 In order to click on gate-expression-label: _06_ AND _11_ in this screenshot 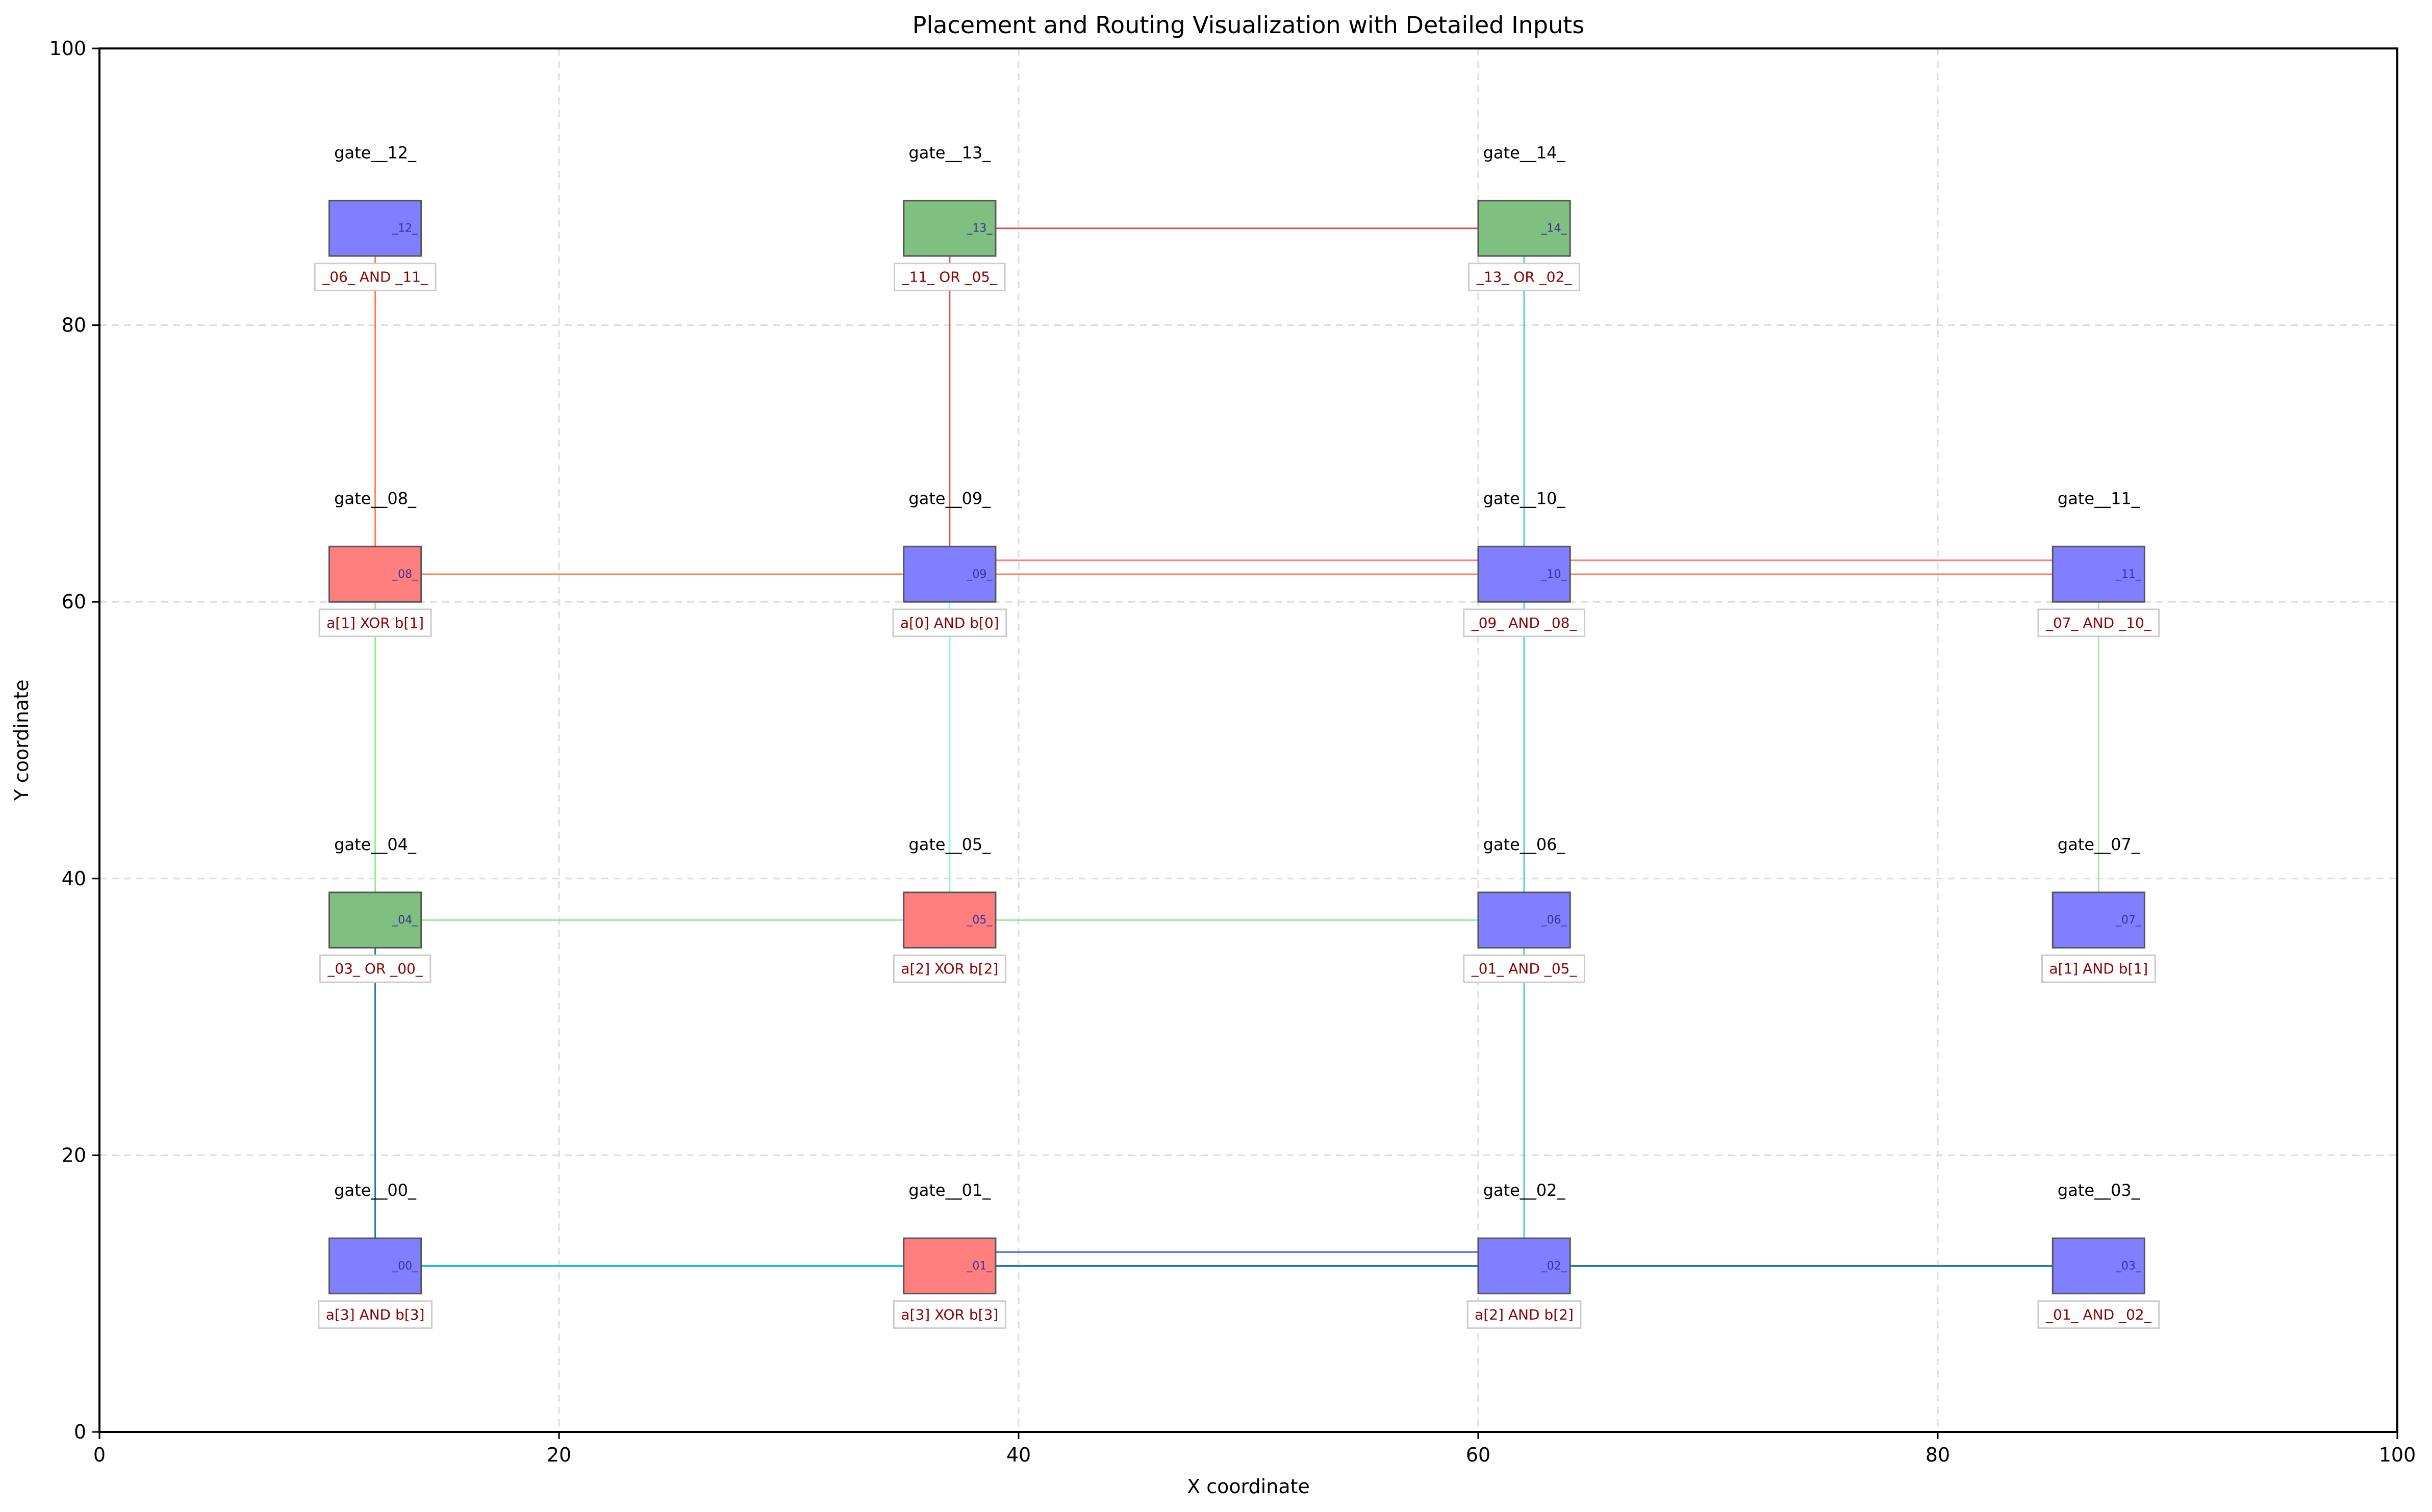, I will do `click(375, 277)`.